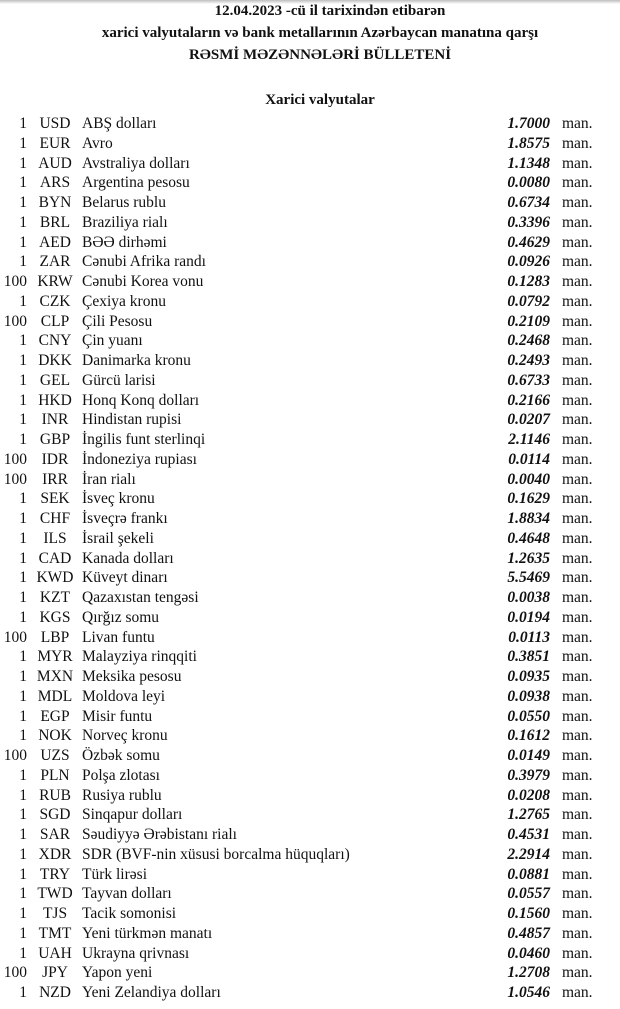  Describe the element at coordinates (136, 163) in the screenshot. I see `currency-name: Avstraliya dolları` at that location.